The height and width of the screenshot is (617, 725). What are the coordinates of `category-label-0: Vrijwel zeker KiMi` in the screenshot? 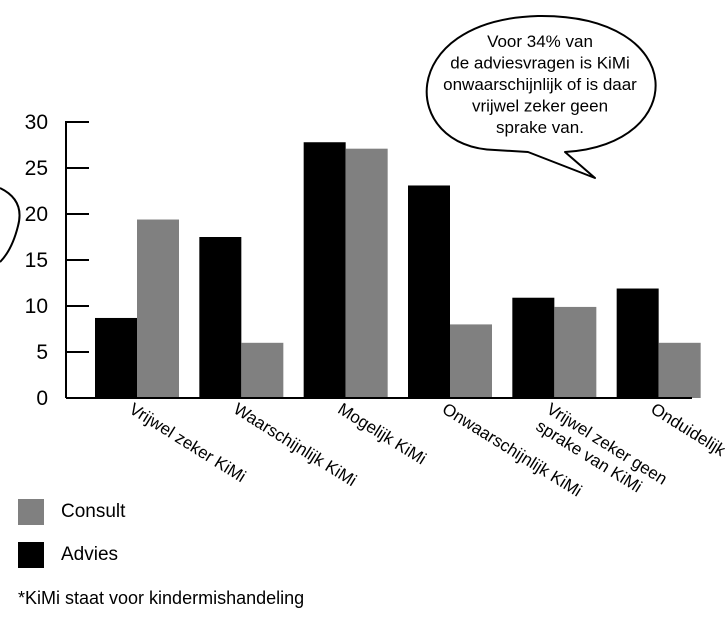 It's located at (187, 442).